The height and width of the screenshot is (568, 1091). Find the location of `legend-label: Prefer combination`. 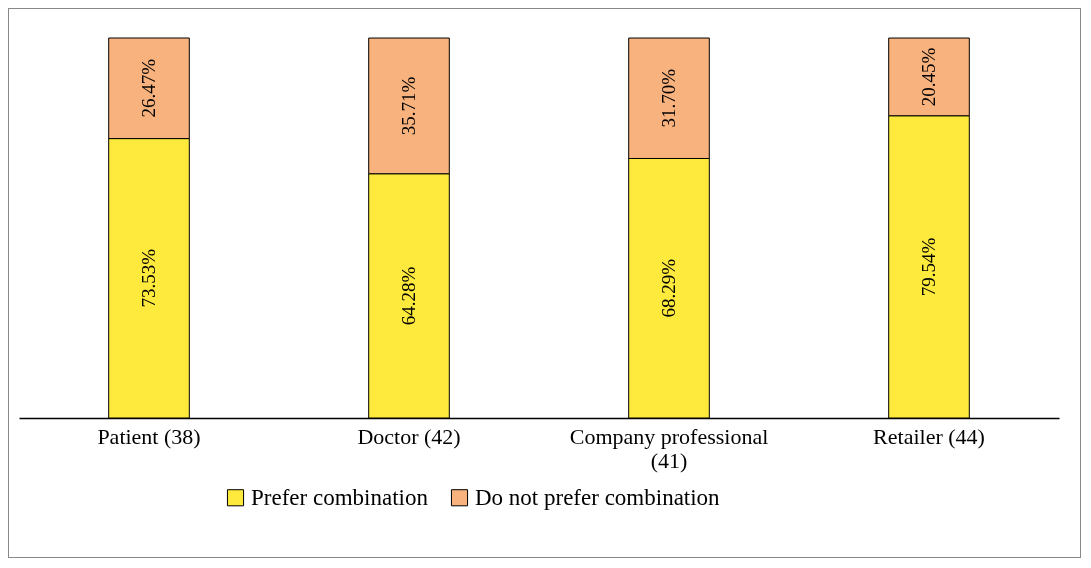

legend-label: Prefer combination is located at coordinates (340, 497).